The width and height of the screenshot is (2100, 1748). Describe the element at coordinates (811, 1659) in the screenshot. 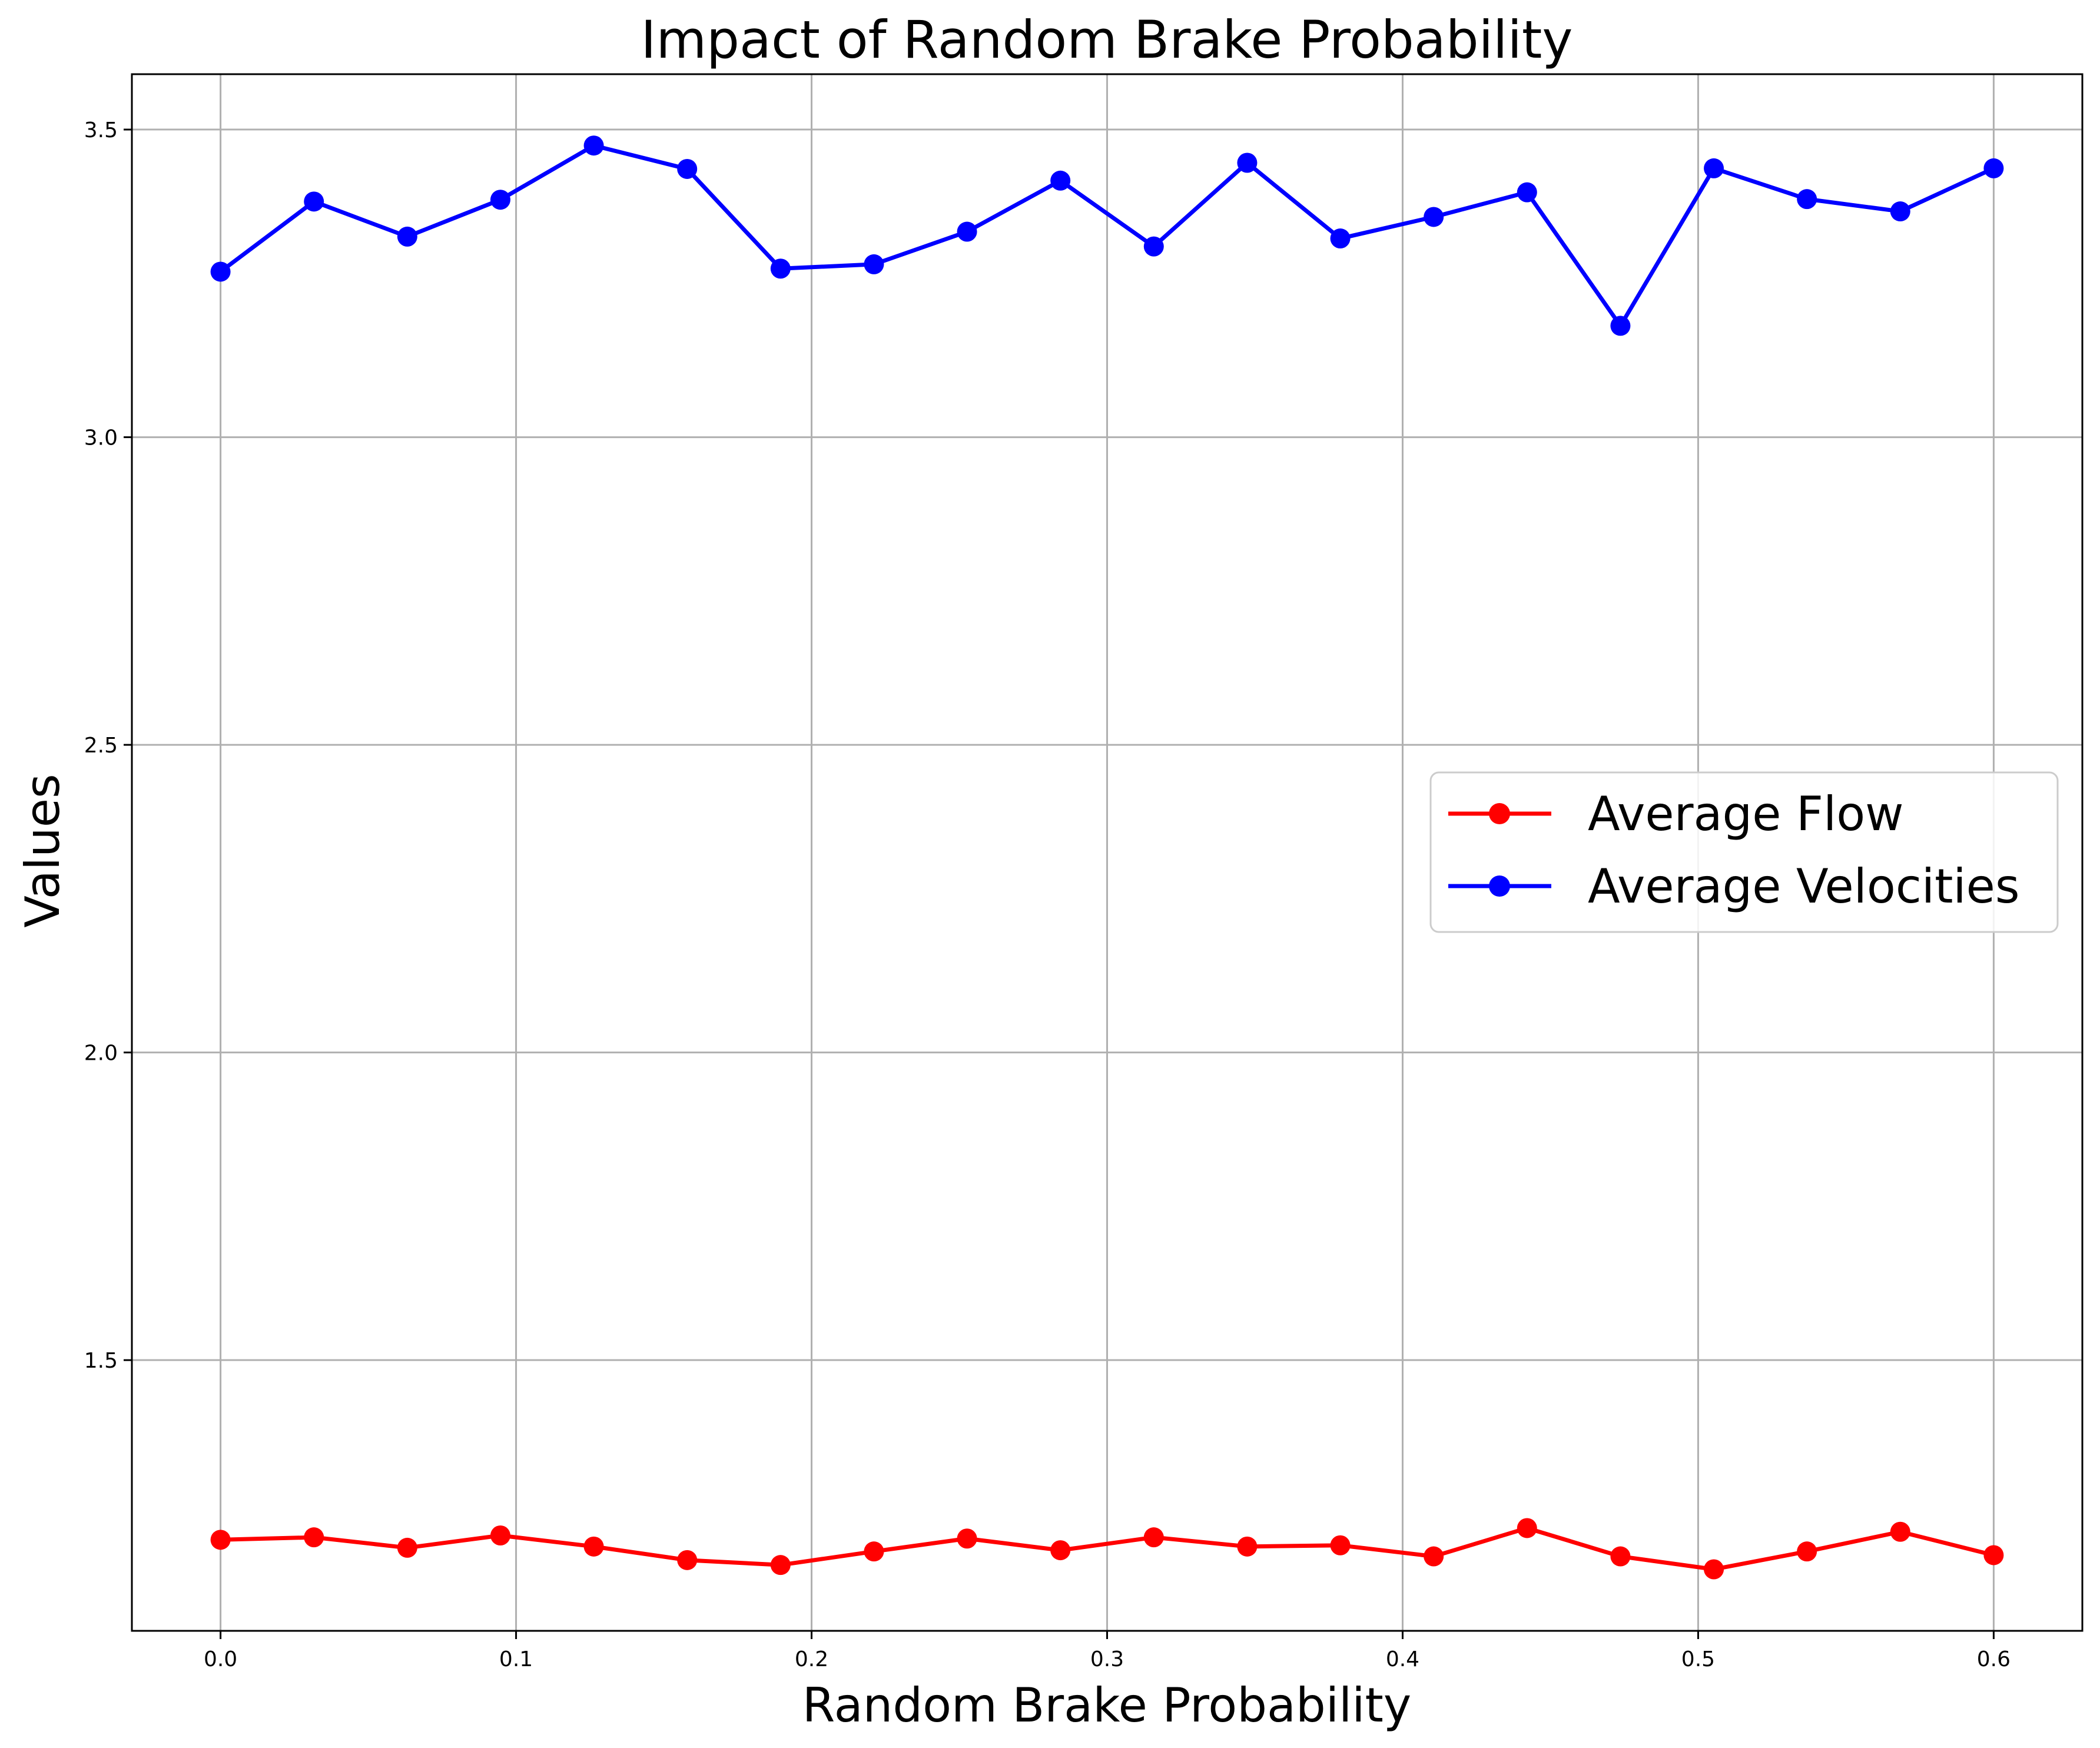

I see `x-tick-label: 0.2` at that location.